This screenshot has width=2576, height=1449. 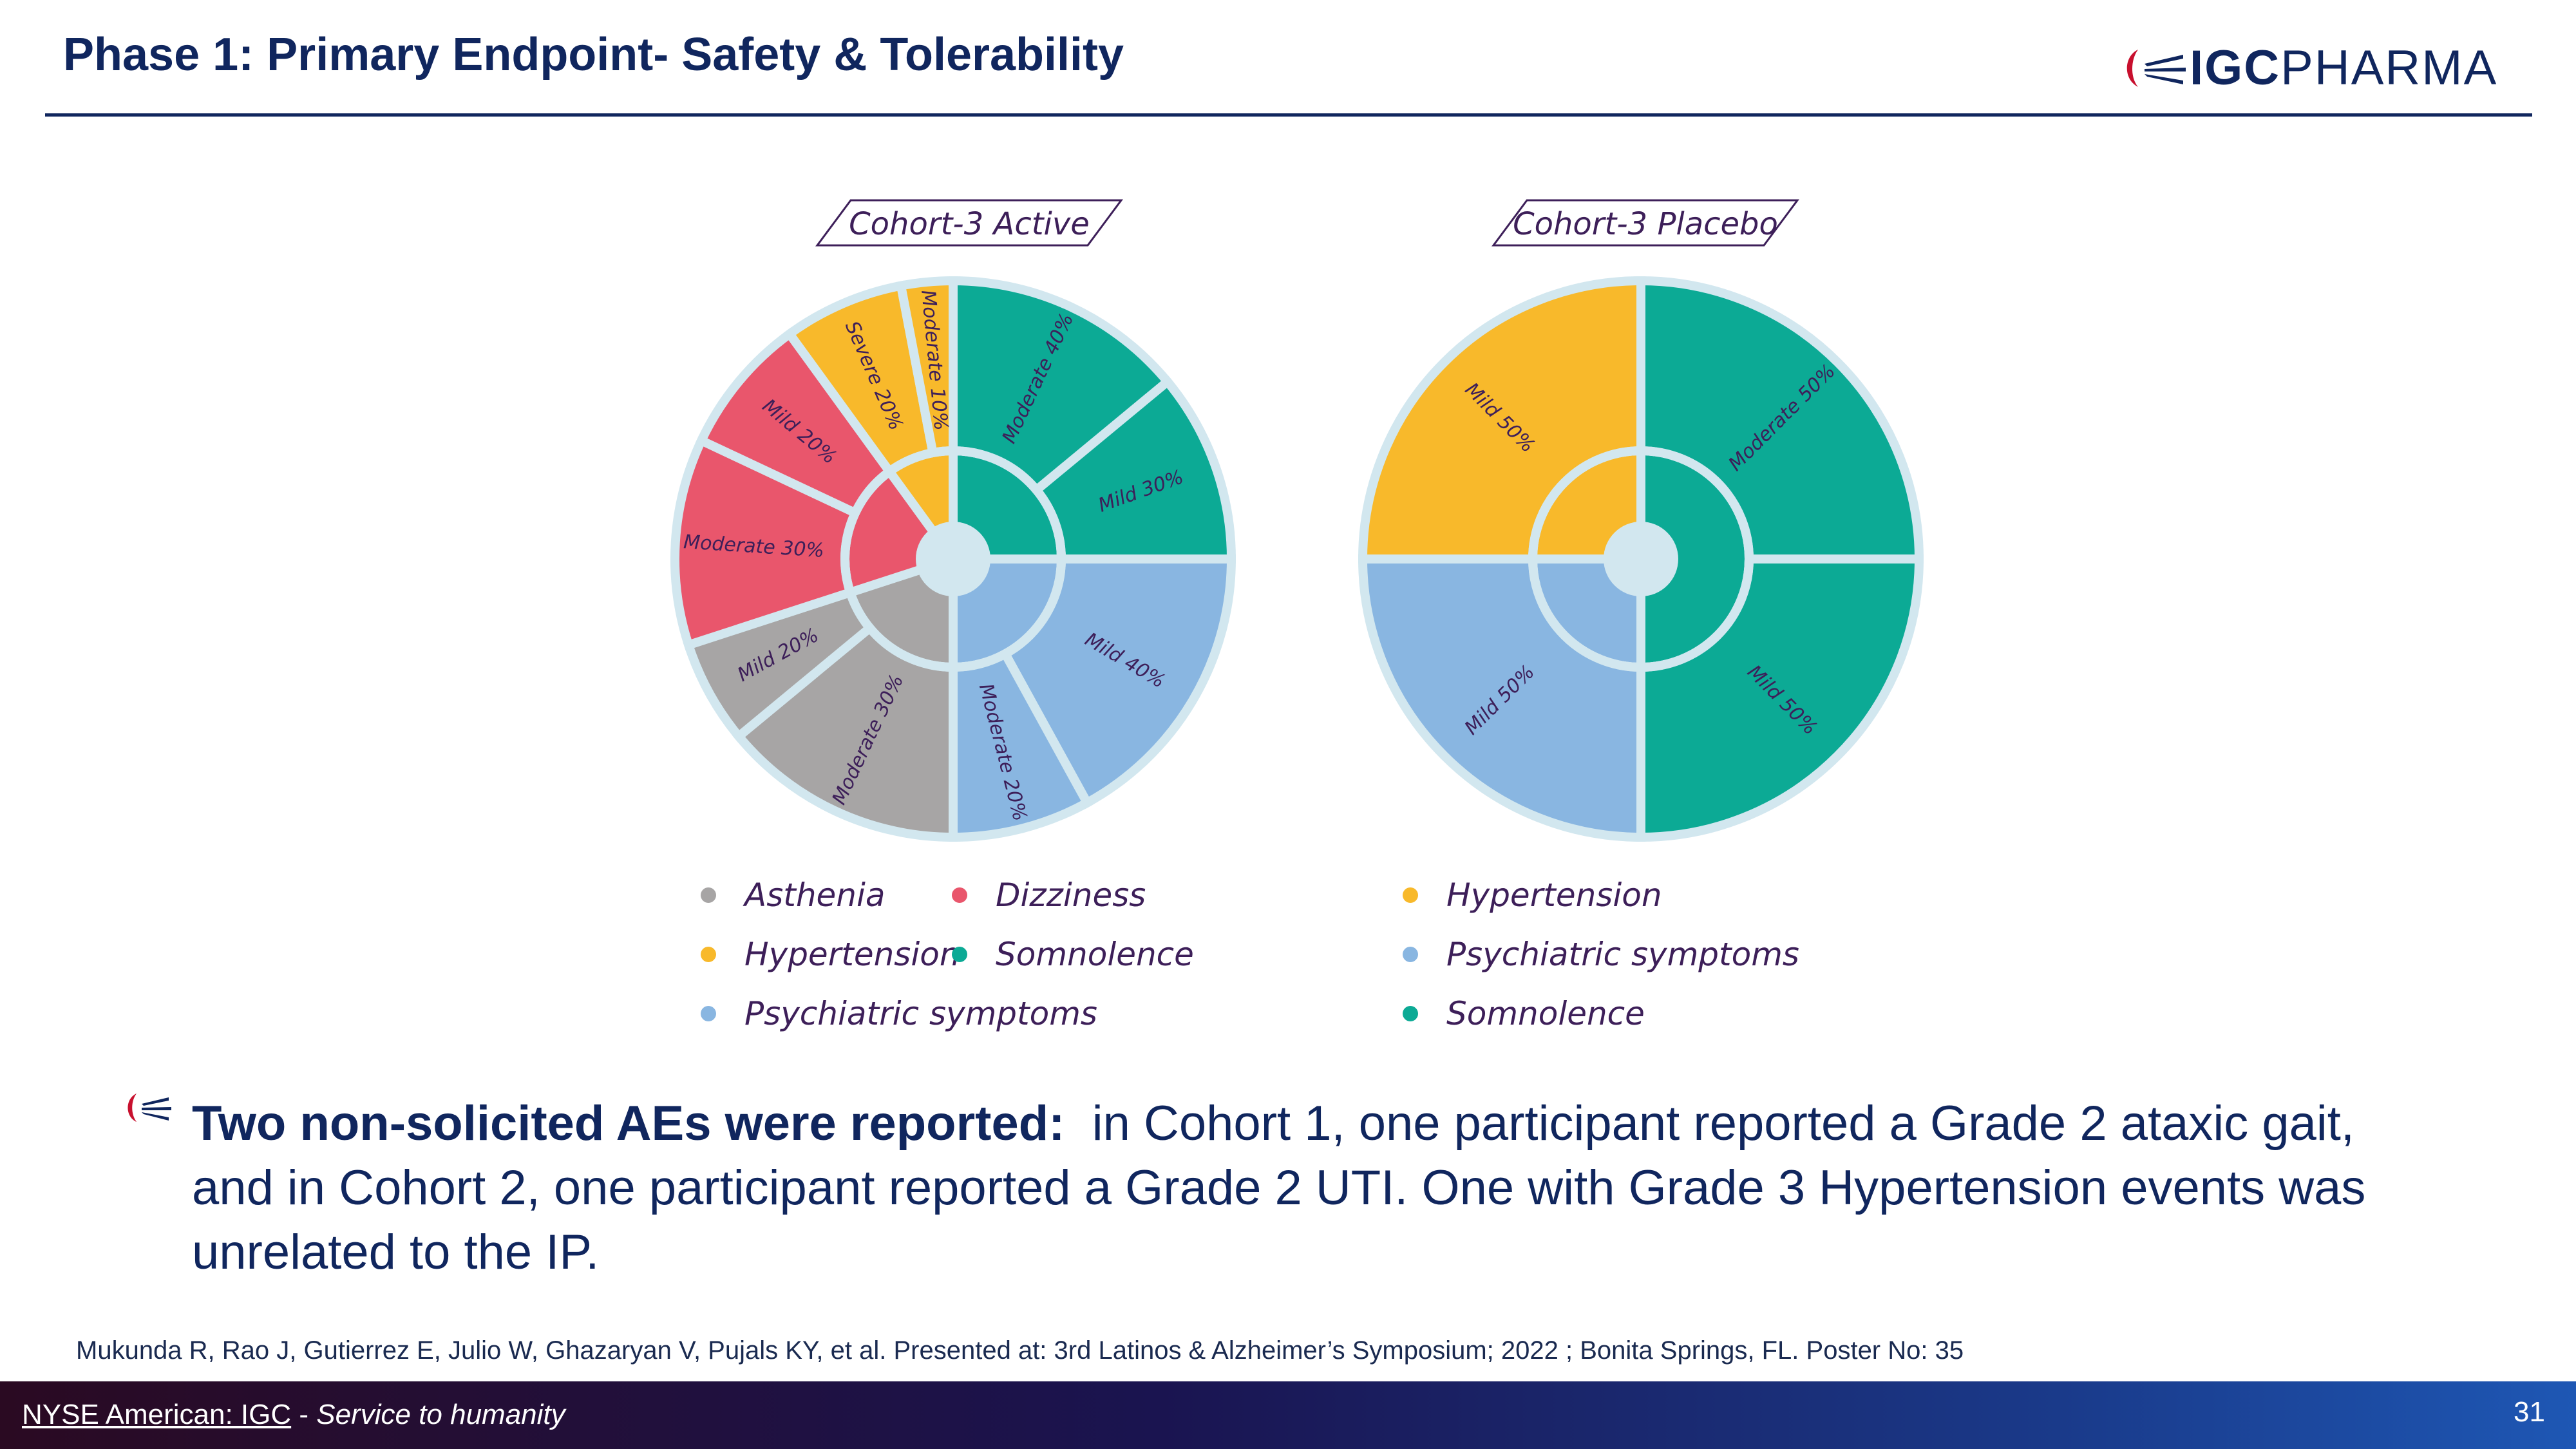 I want to click on logo-brand-light: PHARMA, so click(x=2389, y=67).